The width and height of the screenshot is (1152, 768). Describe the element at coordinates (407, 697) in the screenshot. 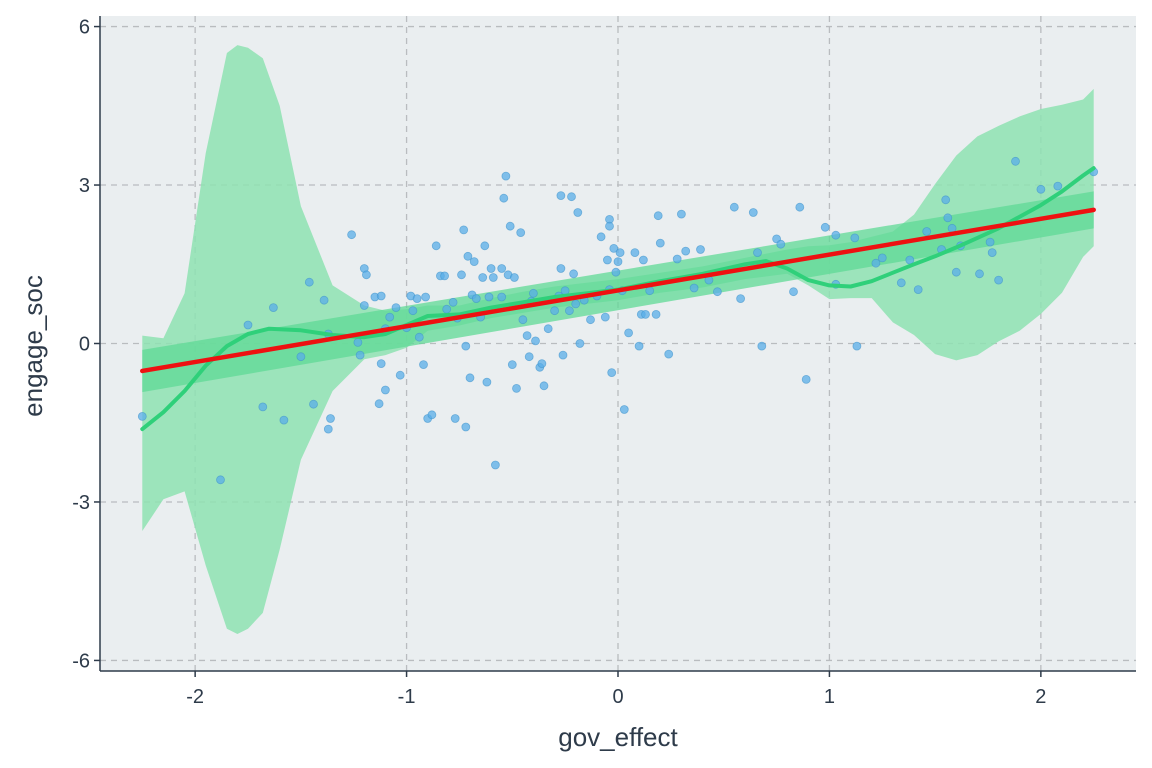

I see `x-tick-label-1: -1` at that location.